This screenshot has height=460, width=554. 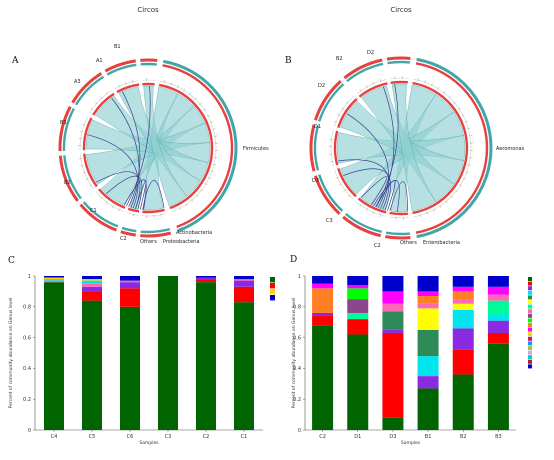 I want to click on y-tick-label: 0.2, so click(x=297, y=400).